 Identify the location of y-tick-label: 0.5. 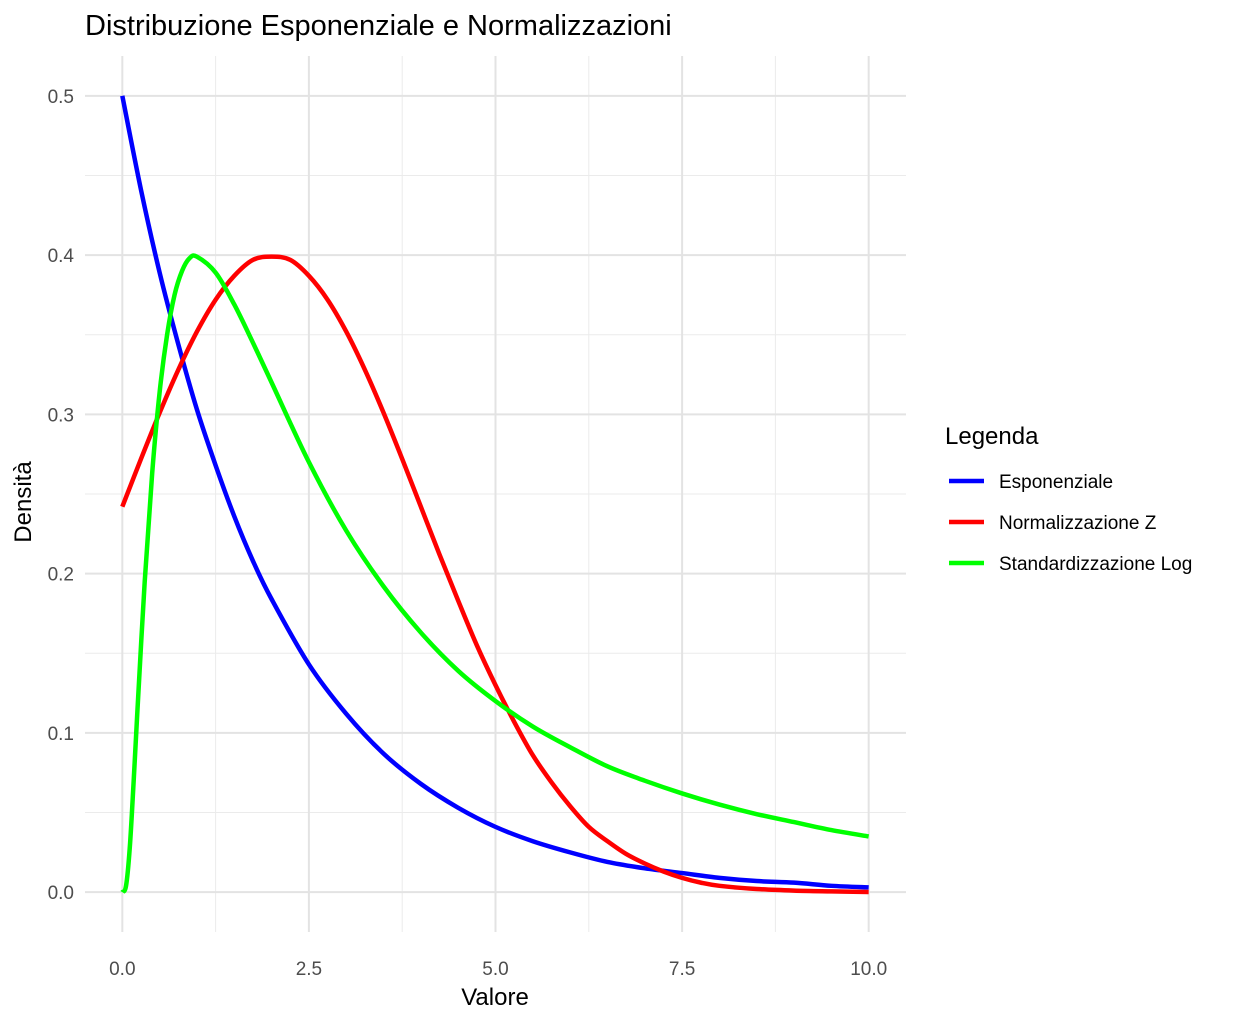
(61, 97).